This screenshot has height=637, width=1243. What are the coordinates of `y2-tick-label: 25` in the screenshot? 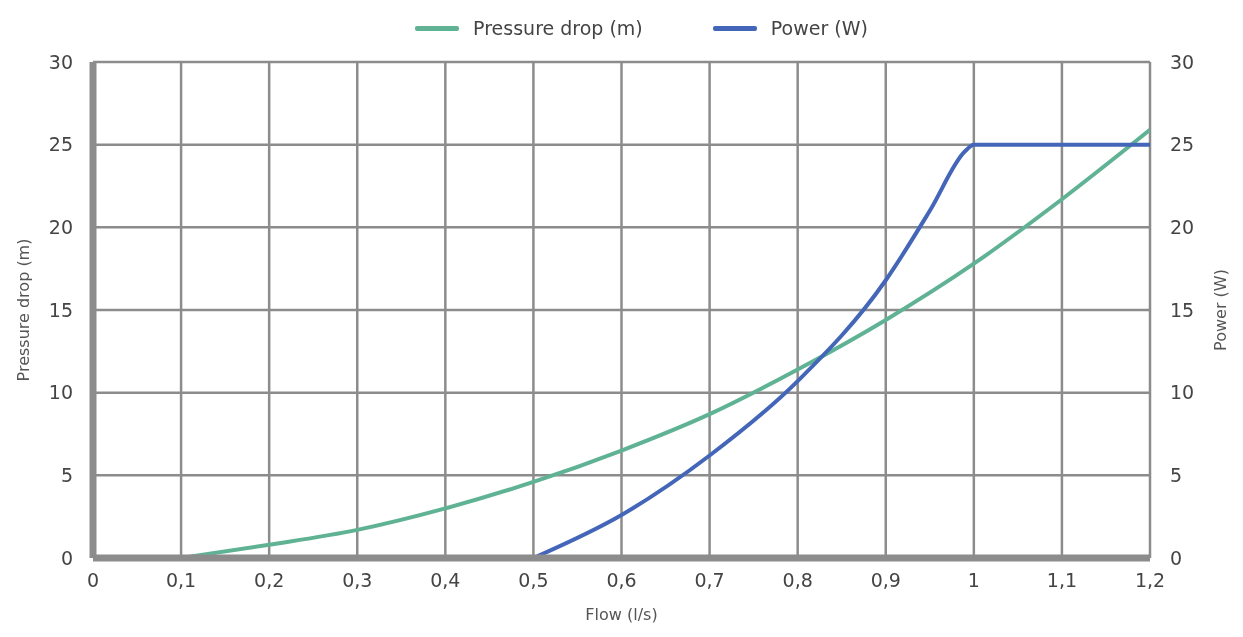 It's located at (1182, 144).